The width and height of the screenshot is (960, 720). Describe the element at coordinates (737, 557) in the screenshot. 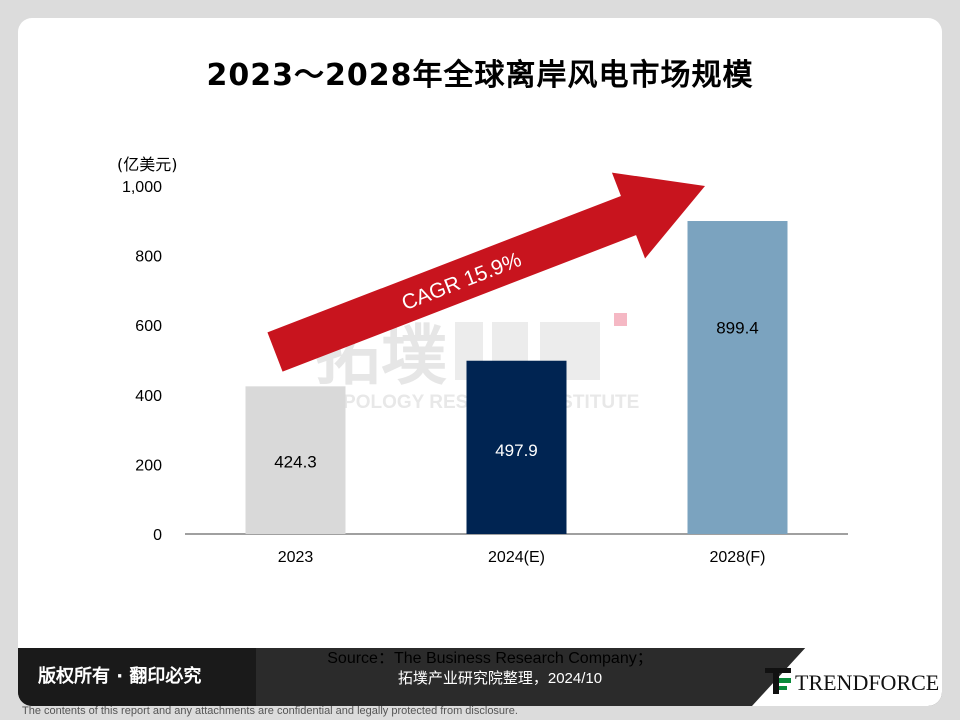

I see `x-tick-label: 2028(F)` at that location.